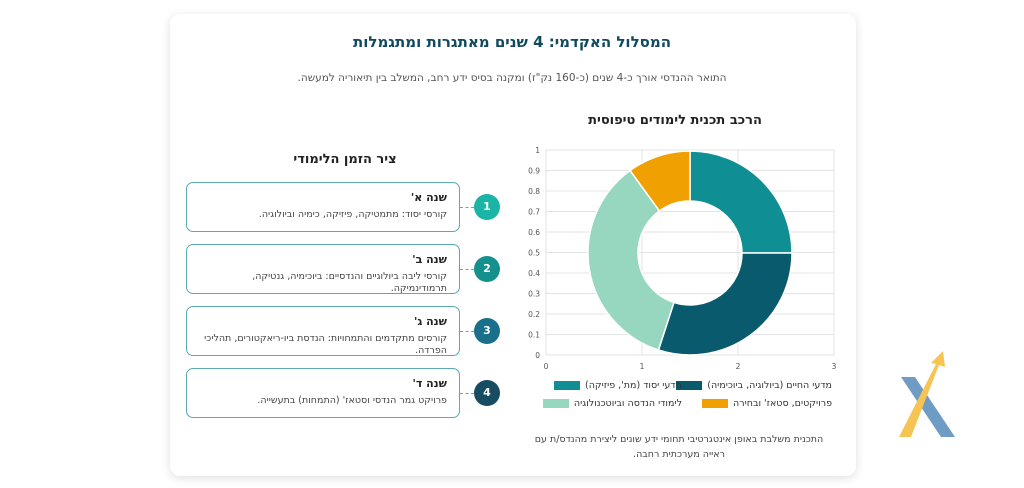 Image resolution: width=1024 pixels, height=488 pixels. I want to click on legend-item: פרויקטים, סטאז' ובחירה, so click(767, 403).